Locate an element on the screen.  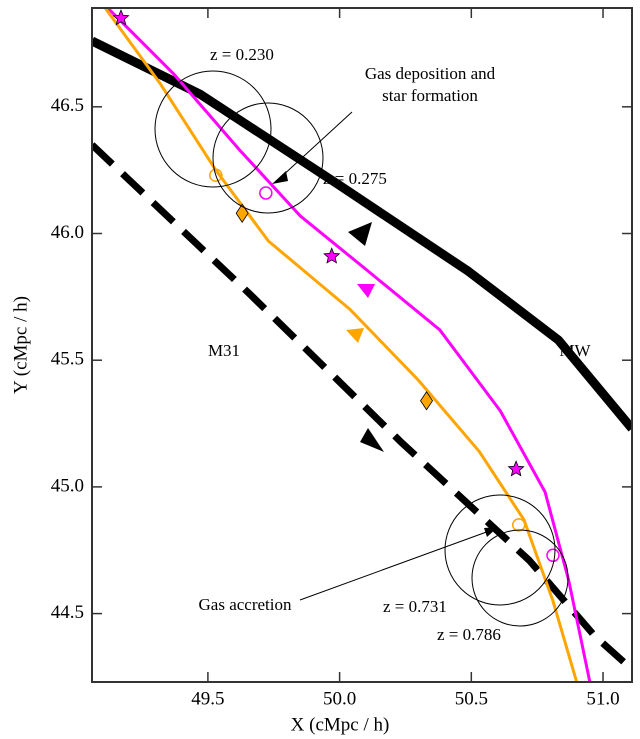
x-axis-label: X (cMpc / h) is located at coordinates (340, 724).